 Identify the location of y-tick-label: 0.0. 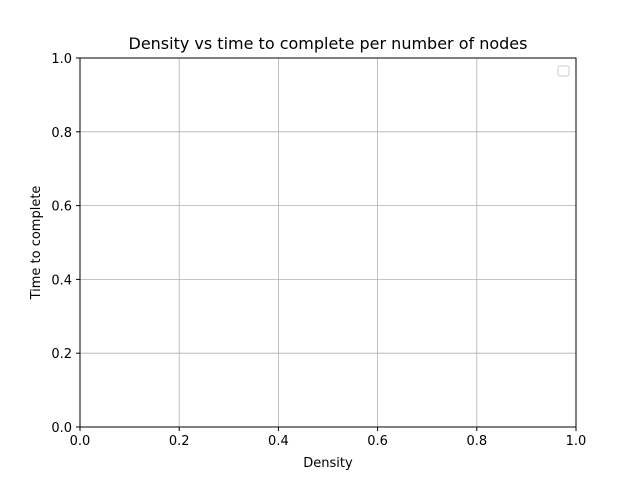
(61, 428).